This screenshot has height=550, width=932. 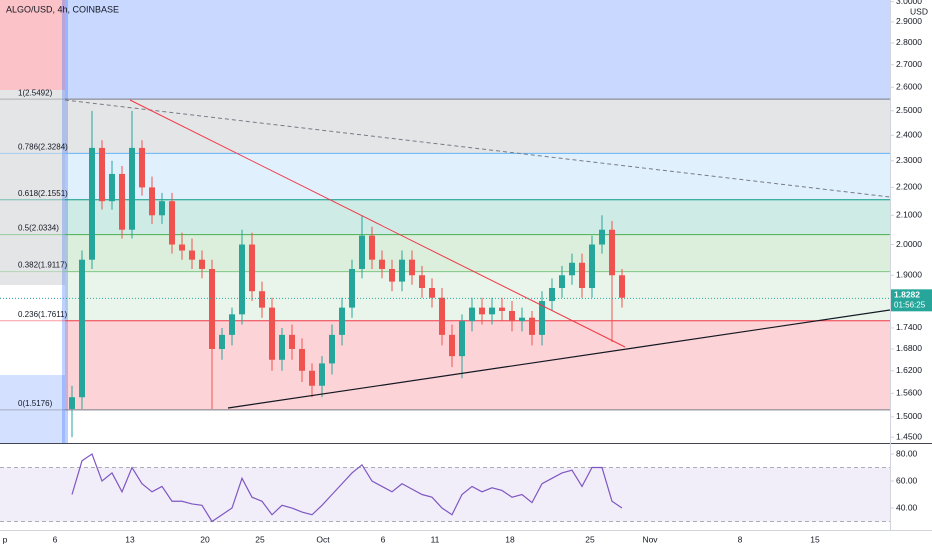 What do you see at coordinates (909, 348) in the screenshot?
I see `y-tick-label: 1.6800` at bounding box center [909, 348].